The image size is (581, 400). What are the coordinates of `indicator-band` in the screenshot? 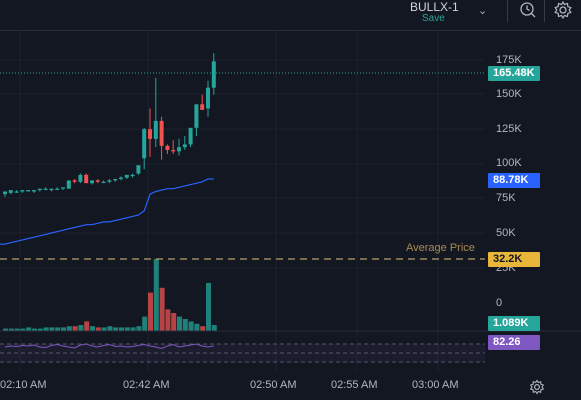 It's located at (242, 353).